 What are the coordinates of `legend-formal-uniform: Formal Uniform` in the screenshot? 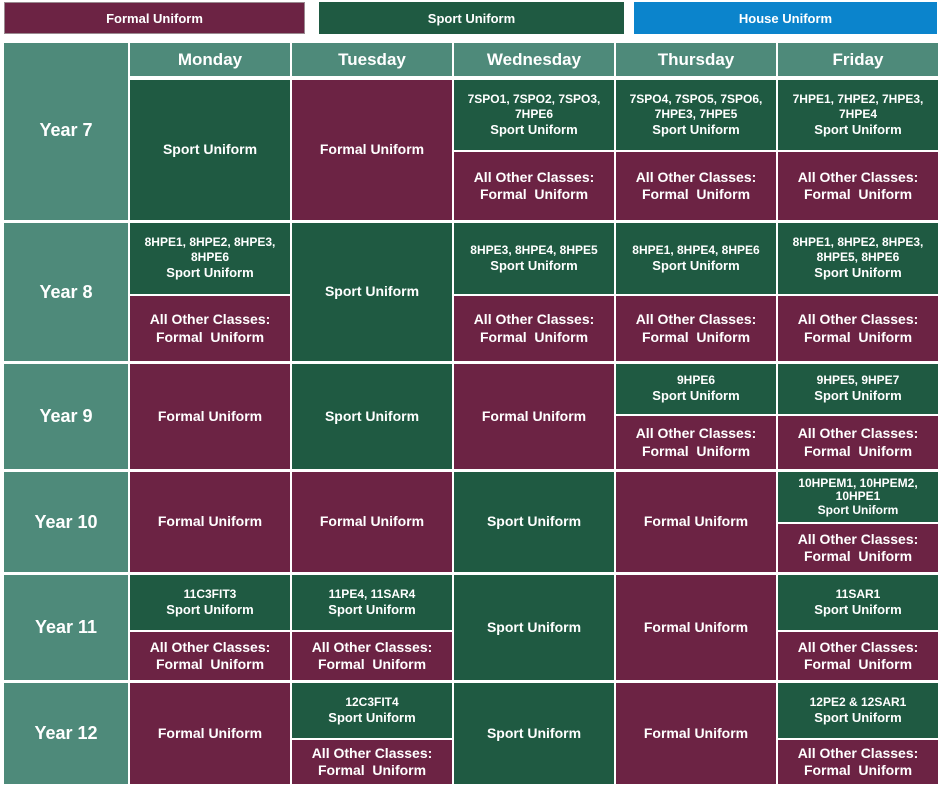 It's located at (154, 18).